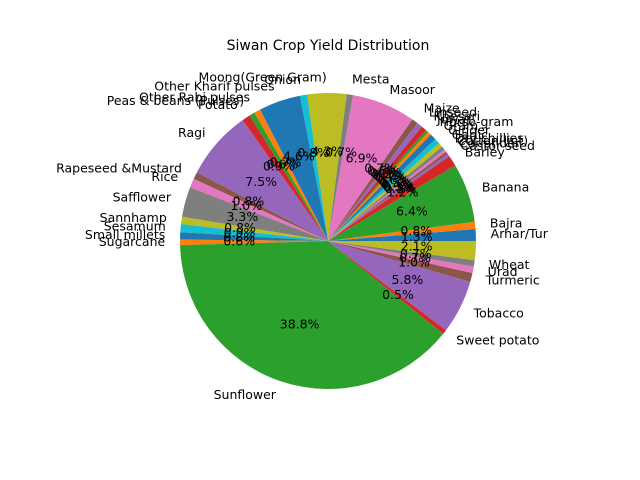  Describe the element at coordinates (286, 162) in the screenshot. I see `slice-percent-other-rabi-pulses-21: 0.7%` at that location.